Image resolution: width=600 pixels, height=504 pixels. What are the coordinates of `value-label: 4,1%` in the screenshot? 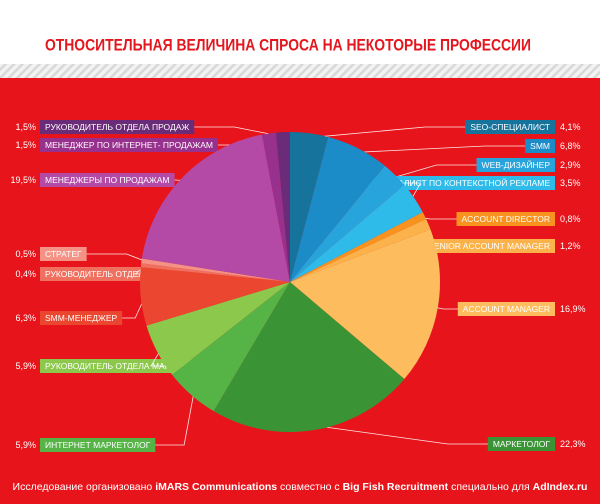 It's located at (570, 127).